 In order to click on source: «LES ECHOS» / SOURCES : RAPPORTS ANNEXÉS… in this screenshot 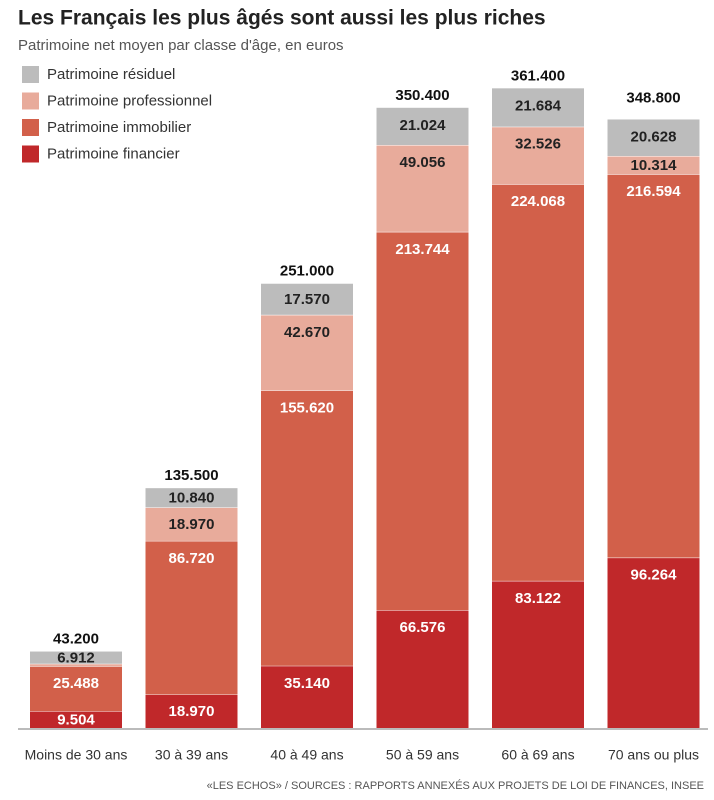, I will do `click(455, 785)`.